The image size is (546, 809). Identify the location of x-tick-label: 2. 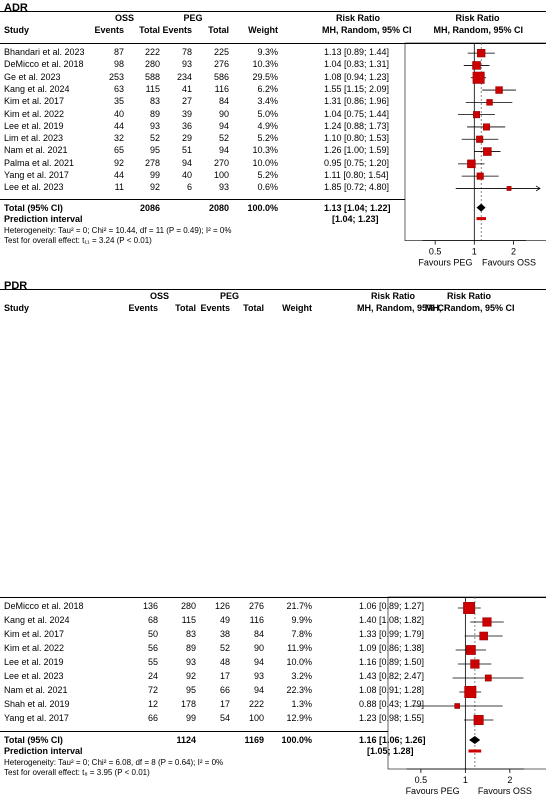
(509, 780).